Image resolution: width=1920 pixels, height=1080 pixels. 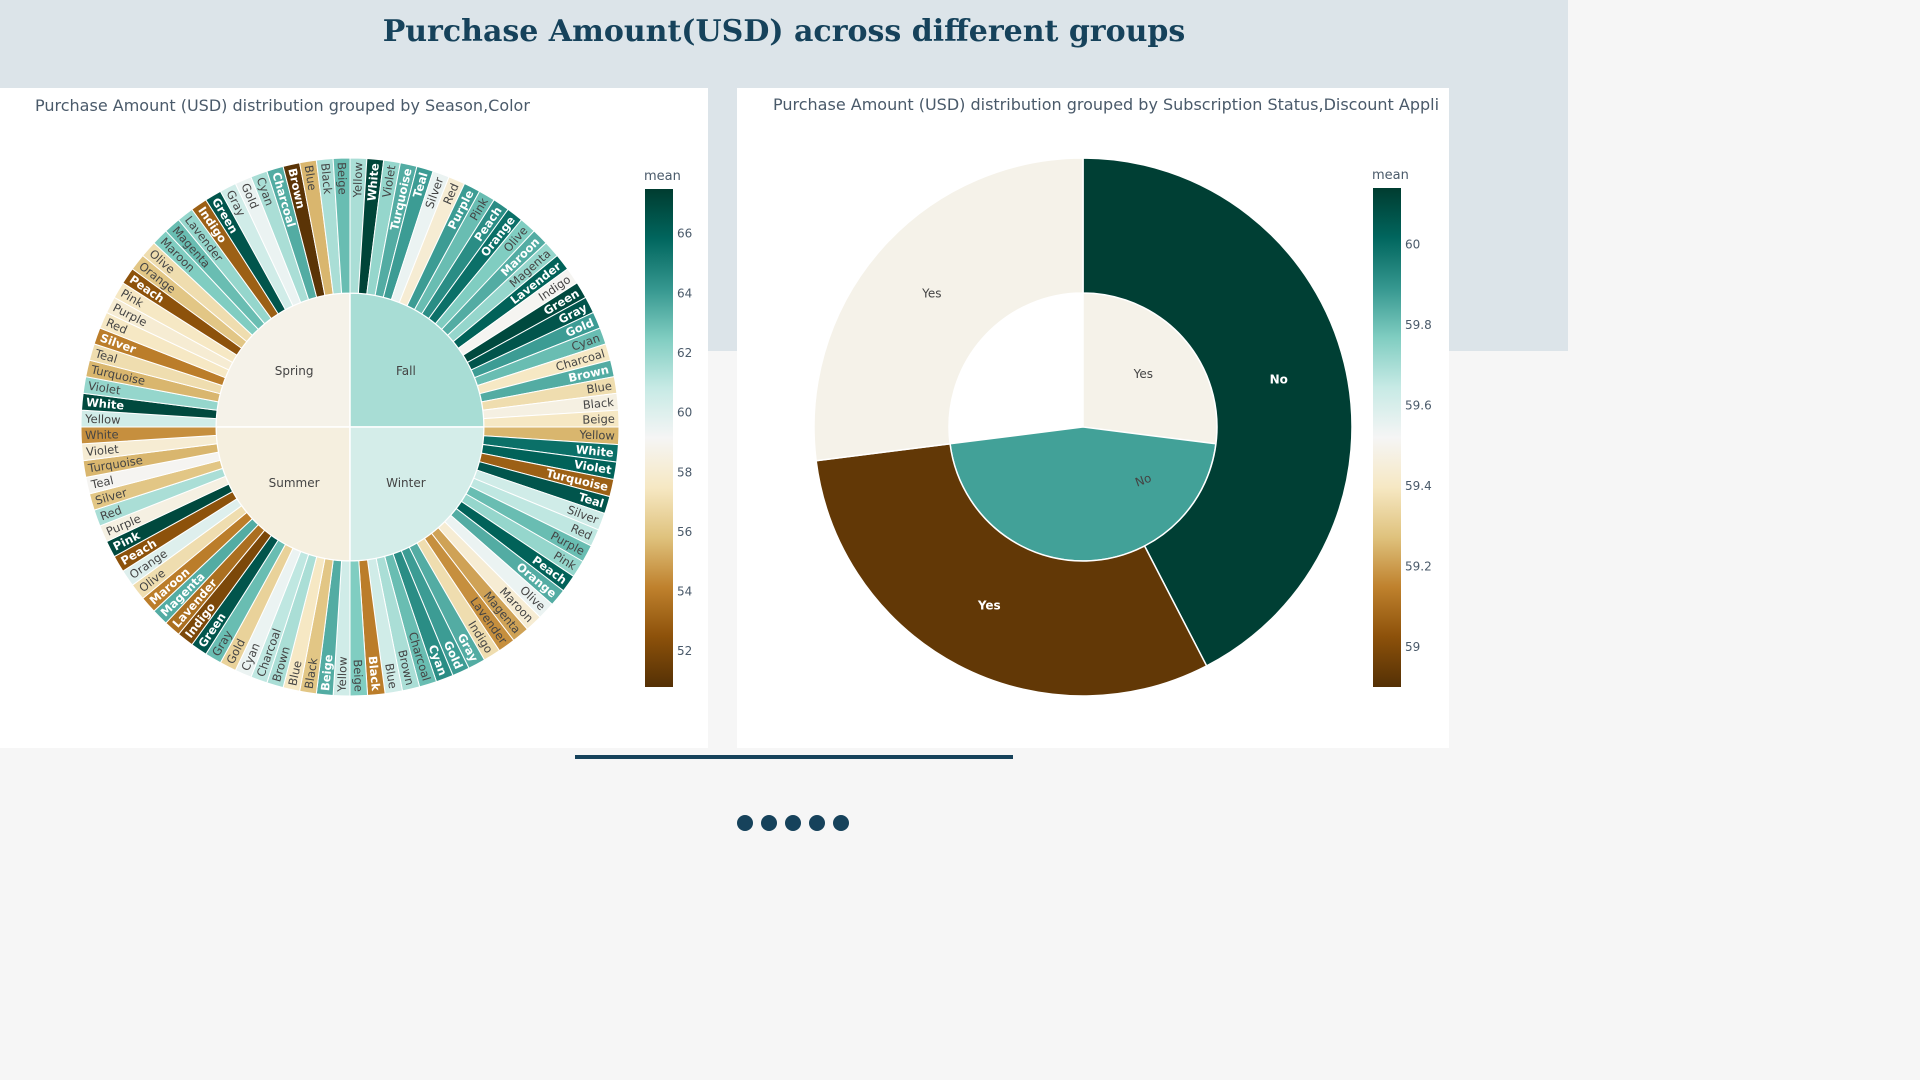 I want to click on colorbar-tick-label: 59, so click(x=1412, y=647).